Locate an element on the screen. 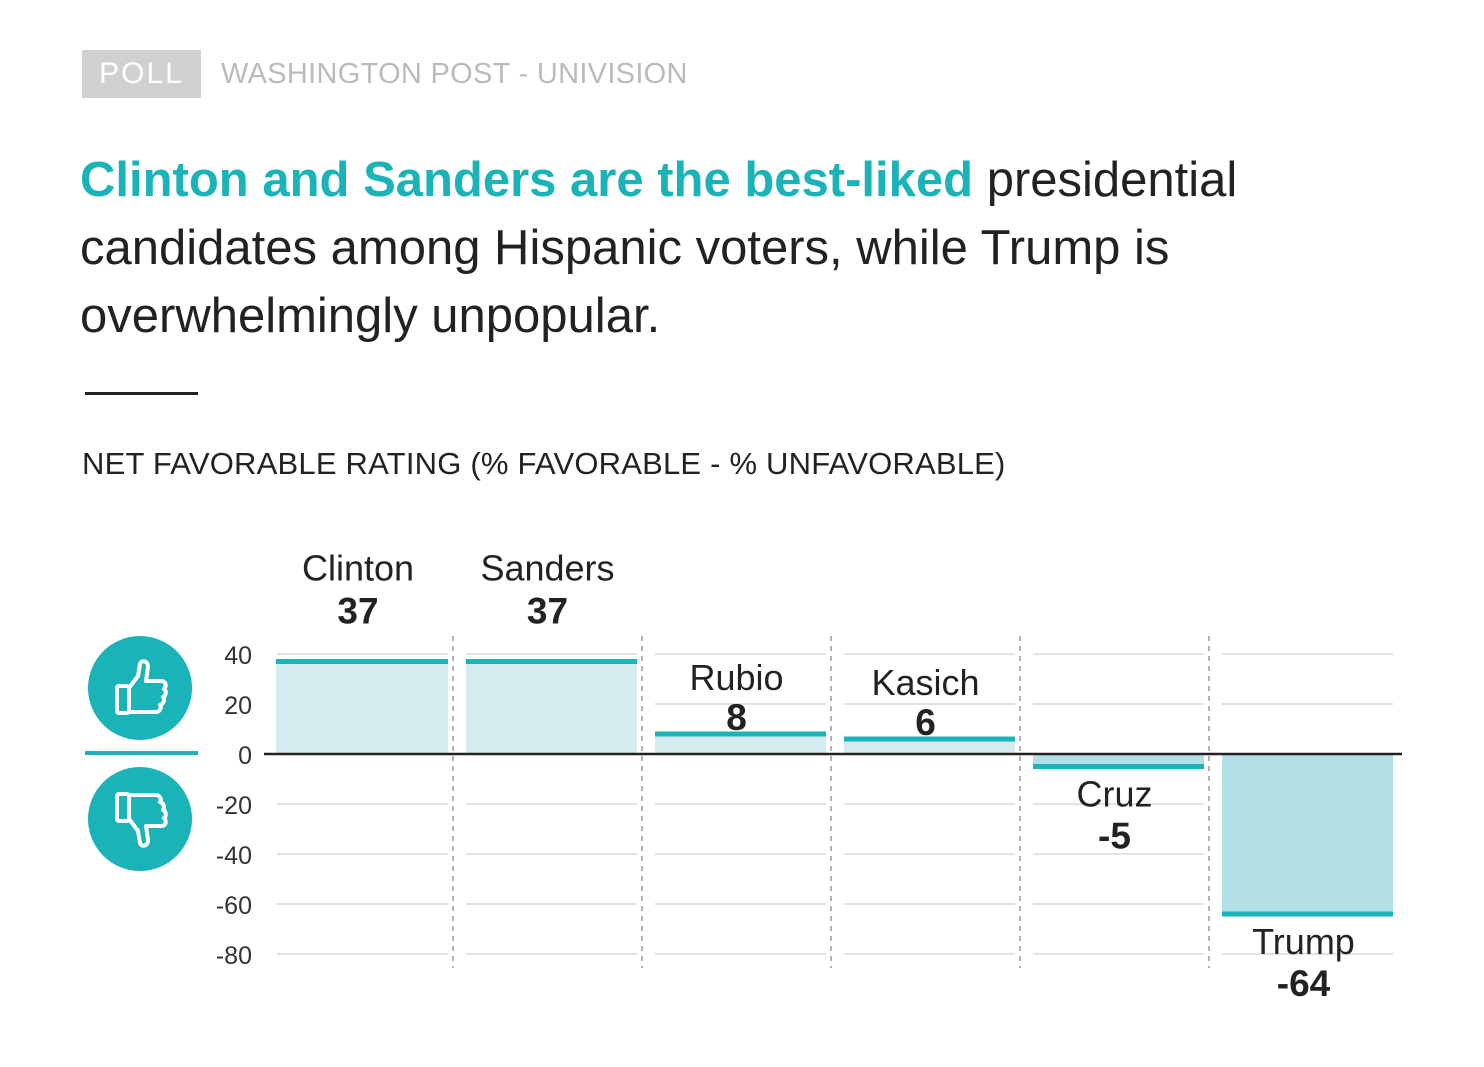  unfavorable-icon-badge is located at coordinates (140, 819).